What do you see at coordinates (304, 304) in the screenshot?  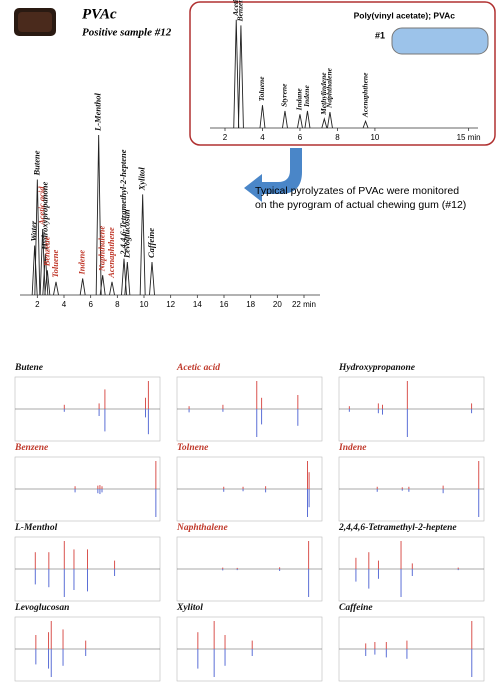 I see `x-tick-label: 22 min` at bounding box center [304, 304].